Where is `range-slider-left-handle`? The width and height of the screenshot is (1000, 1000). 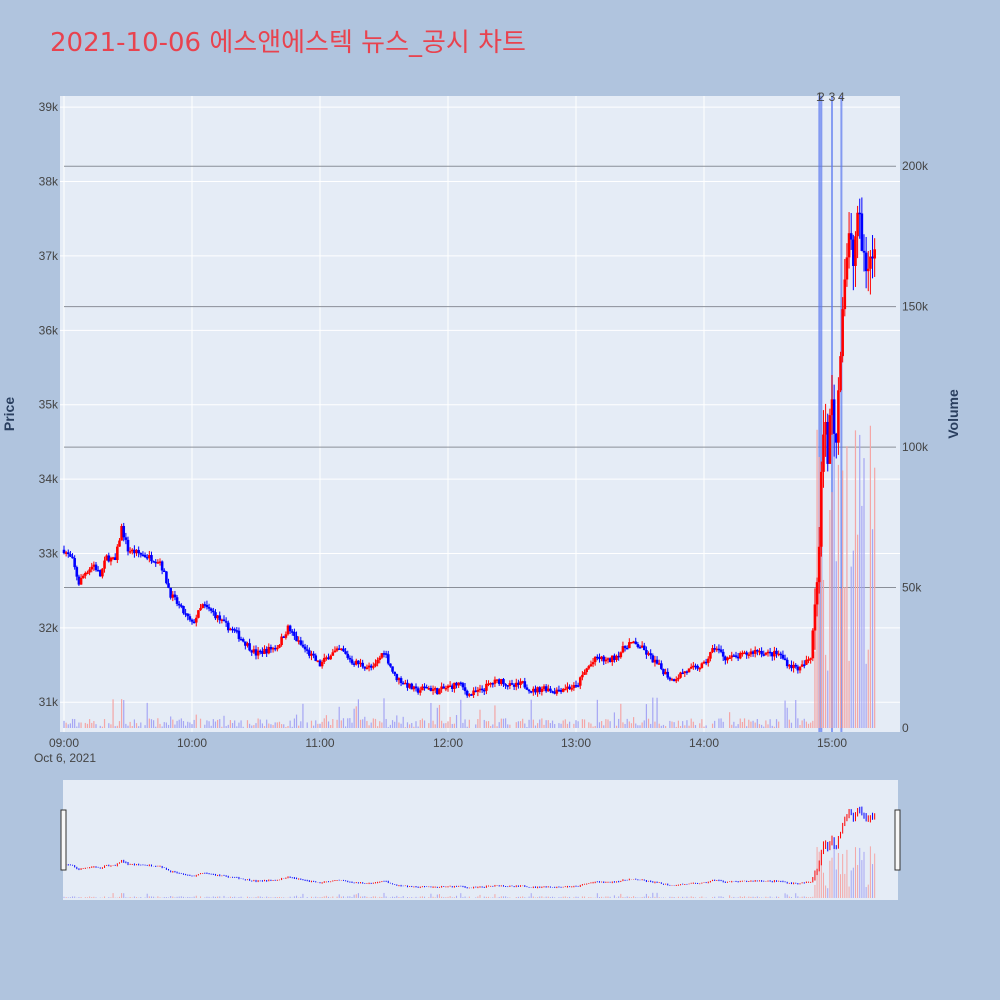
range-slider-left-handle is located at coordinates (63, 840).